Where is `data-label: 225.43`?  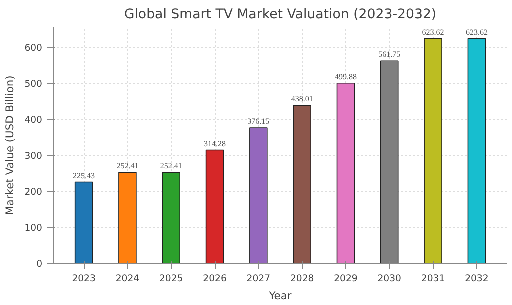
data-label: 225.43 is located at coordinates (84, 175).